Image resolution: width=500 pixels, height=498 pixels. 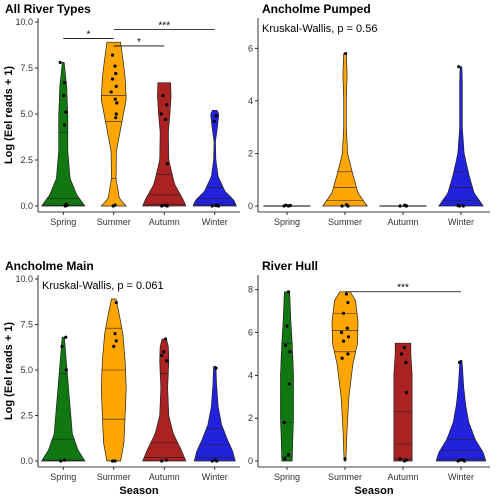 What do you see at coordinates (164, 400) in the screenshot?
I see `violin-autumn` at bounding box center [164, 400].